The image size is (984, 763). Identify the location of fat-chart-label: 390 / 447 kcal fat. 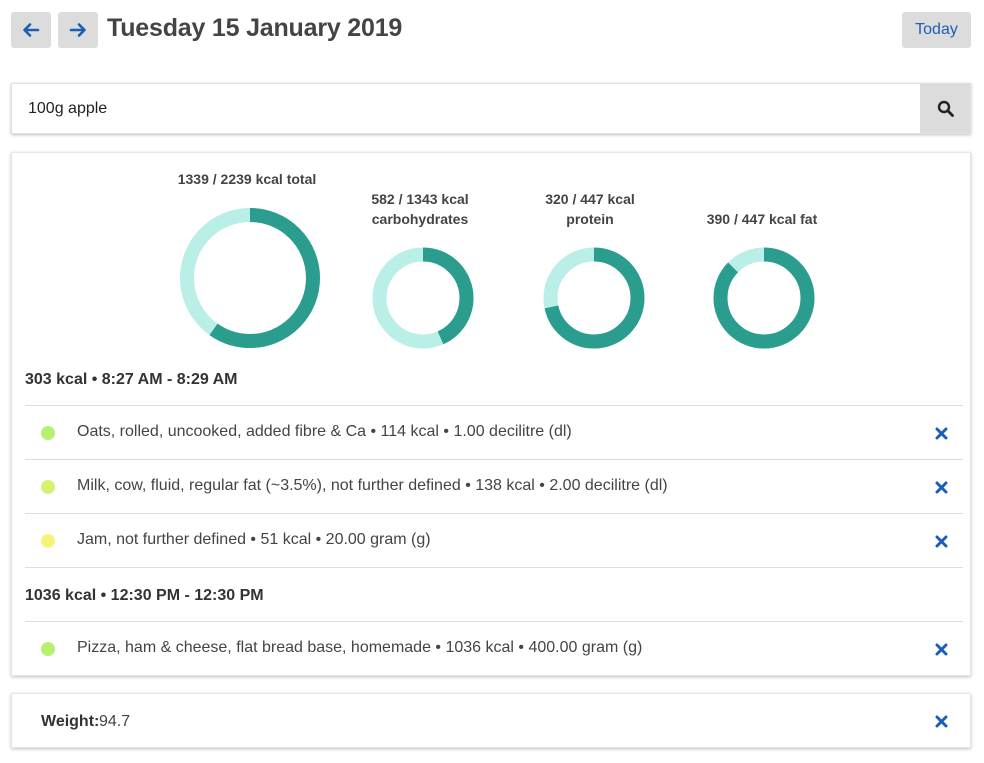
(762, 219).